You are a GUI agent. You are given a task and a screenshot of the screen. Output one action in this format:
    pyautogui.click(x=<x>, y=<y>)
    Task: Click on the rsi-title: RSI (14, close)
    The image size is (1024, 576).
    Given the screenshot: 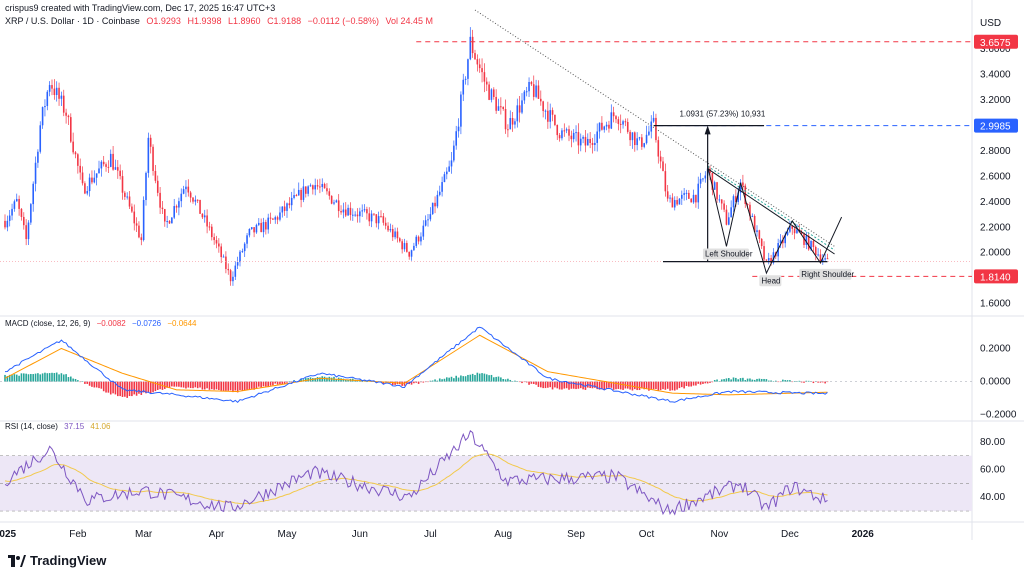 What is the action you would take?
    pyautogui.click(x=31, y=426)
    